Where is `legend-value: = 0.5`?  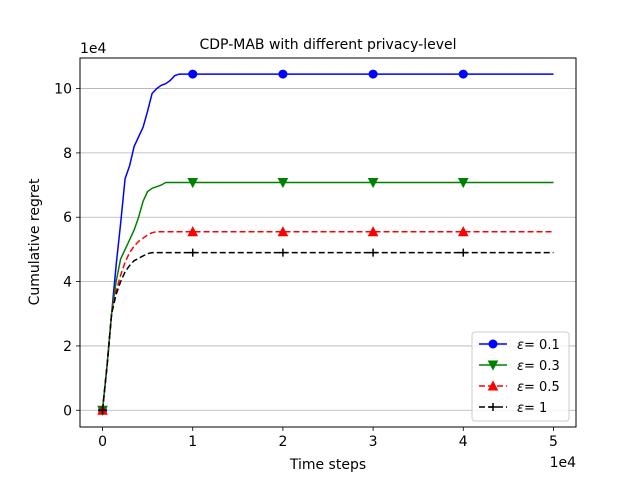 legend-value: = 0.5 is located at coordinates (542, 387).